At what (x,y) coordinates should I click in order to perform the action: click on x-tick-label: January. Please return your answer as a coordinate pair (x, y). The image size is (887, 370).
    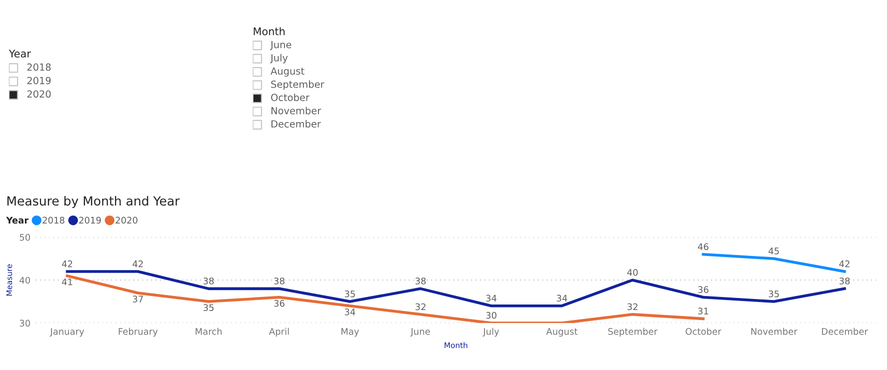
    Looking at the image, I should click on (67, 332).